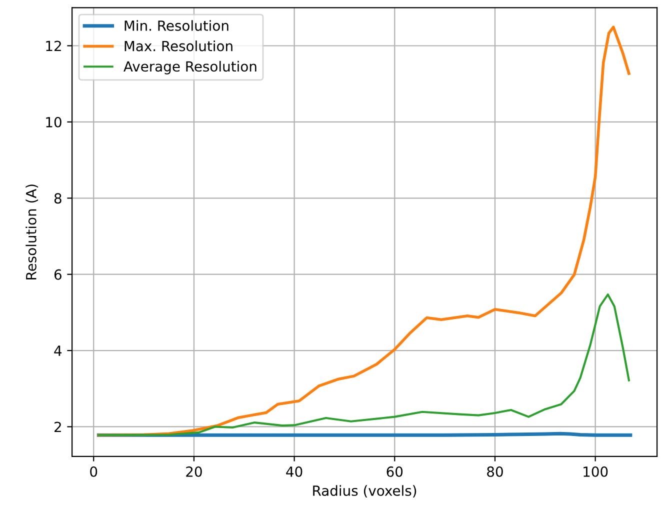 The height and width of the screenshot is (510, 661). Describe the element at coordinates (176, 25) in the screenshot. I see `legend-label: Min. Resolution` at that location.